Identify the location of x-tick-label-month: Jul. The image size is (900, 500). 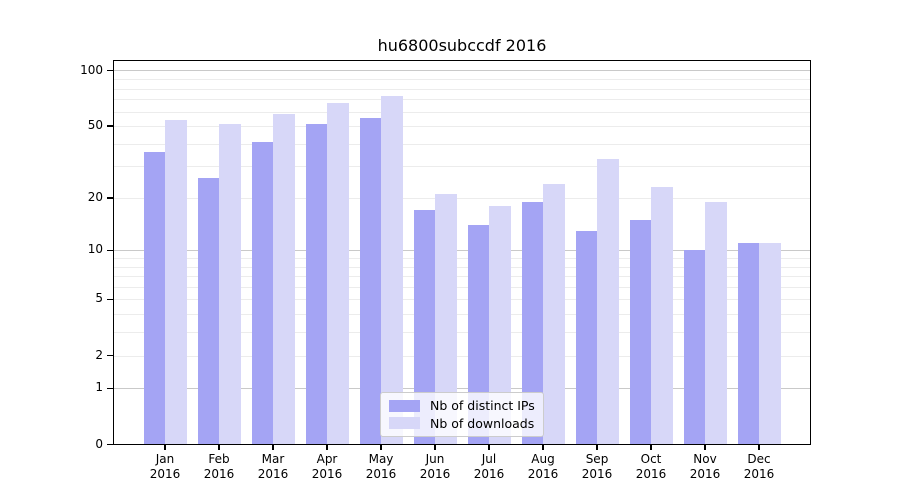
(489, 459).